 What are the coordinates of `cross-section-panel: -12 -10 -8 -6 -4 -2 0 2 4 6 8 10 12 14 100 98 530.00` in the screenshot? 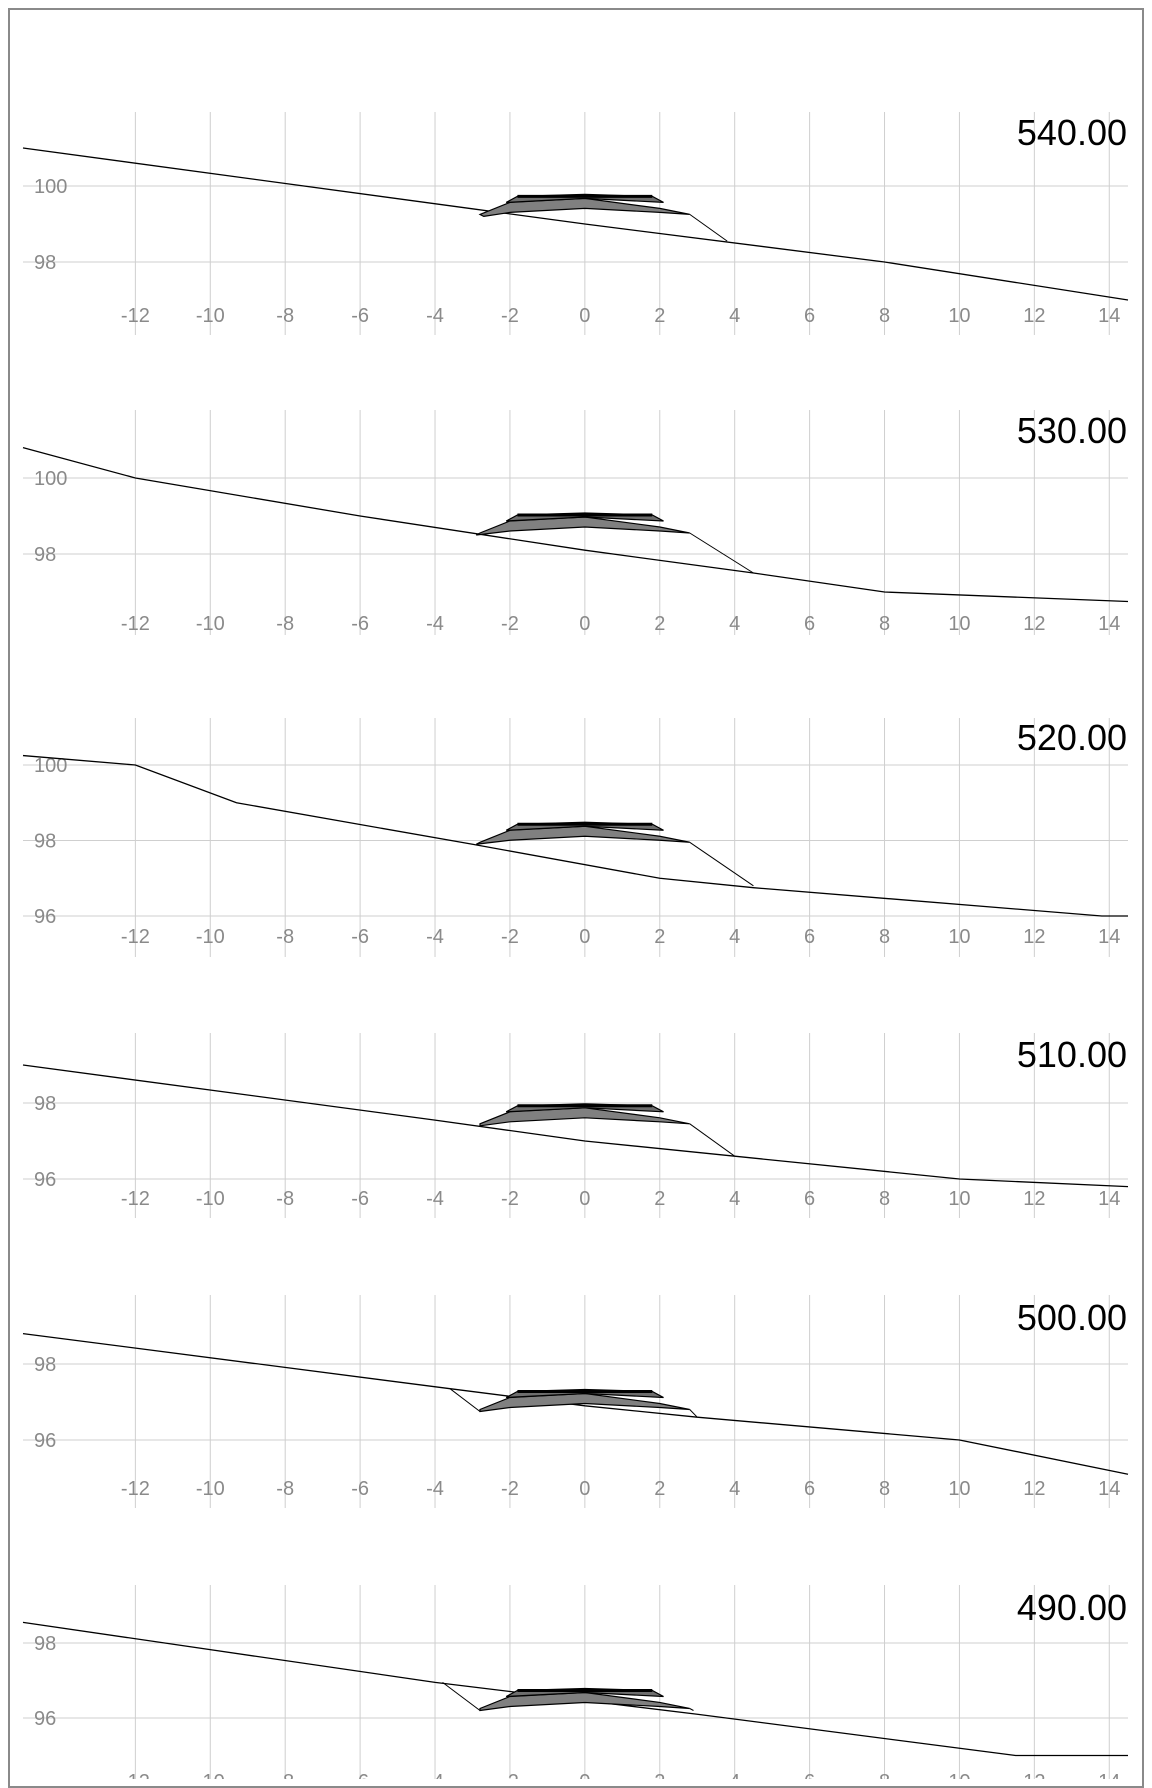 It's located at (575, 522).